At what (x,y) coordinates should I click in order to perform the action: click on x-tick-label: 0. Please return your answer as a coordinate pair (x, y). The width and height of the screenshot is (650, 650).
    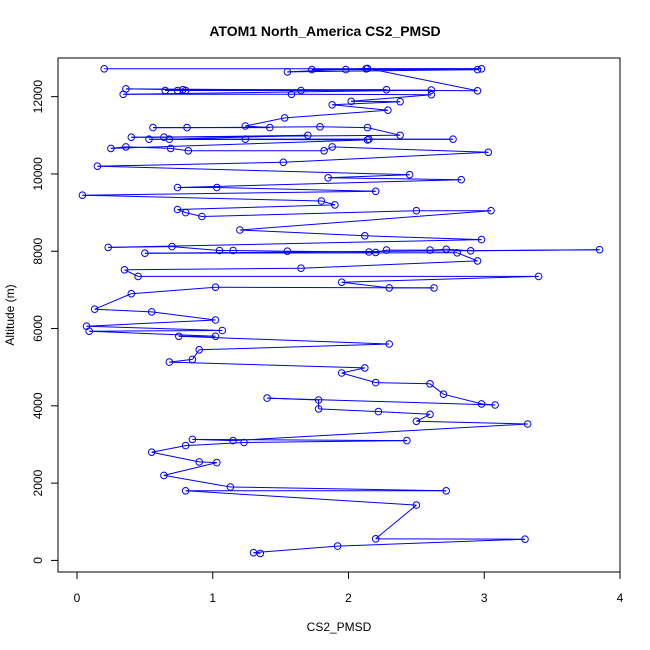
    Looking at the image, I should click on (77, 598).